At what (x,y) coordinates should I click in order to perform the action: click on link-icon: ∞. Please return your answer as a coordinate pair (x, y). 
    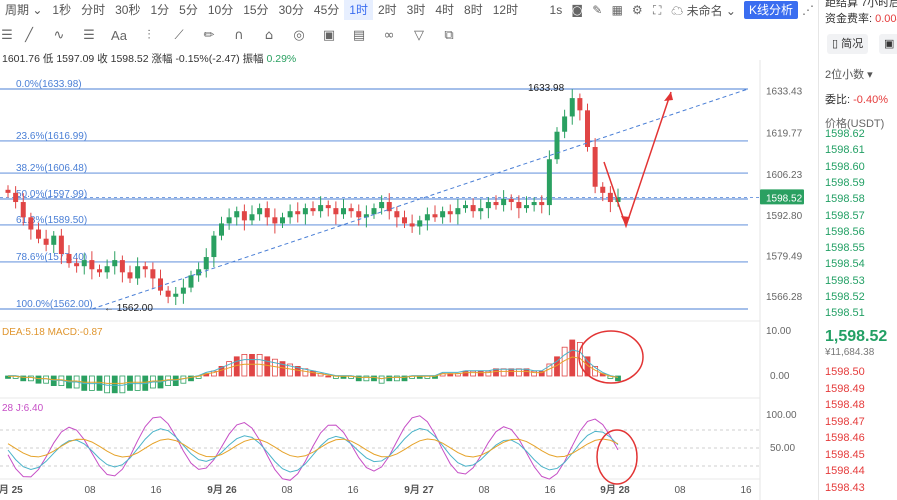
    Looking at the image, I should click on (389, 35).